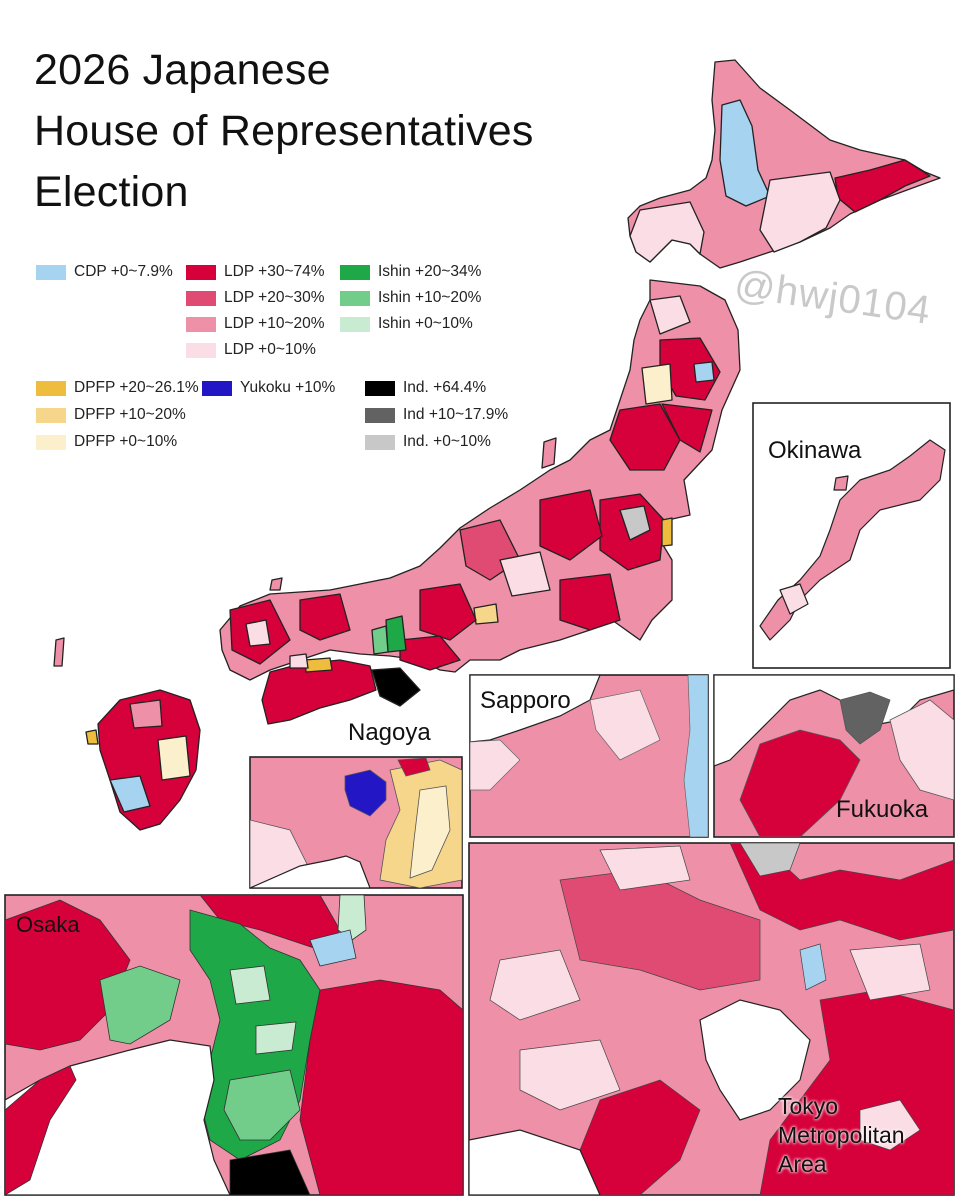 Image resolution: width=960 pixels, height=1200 pixels. I want to click on sapporo-label: Sapporo, so click(525, 700).